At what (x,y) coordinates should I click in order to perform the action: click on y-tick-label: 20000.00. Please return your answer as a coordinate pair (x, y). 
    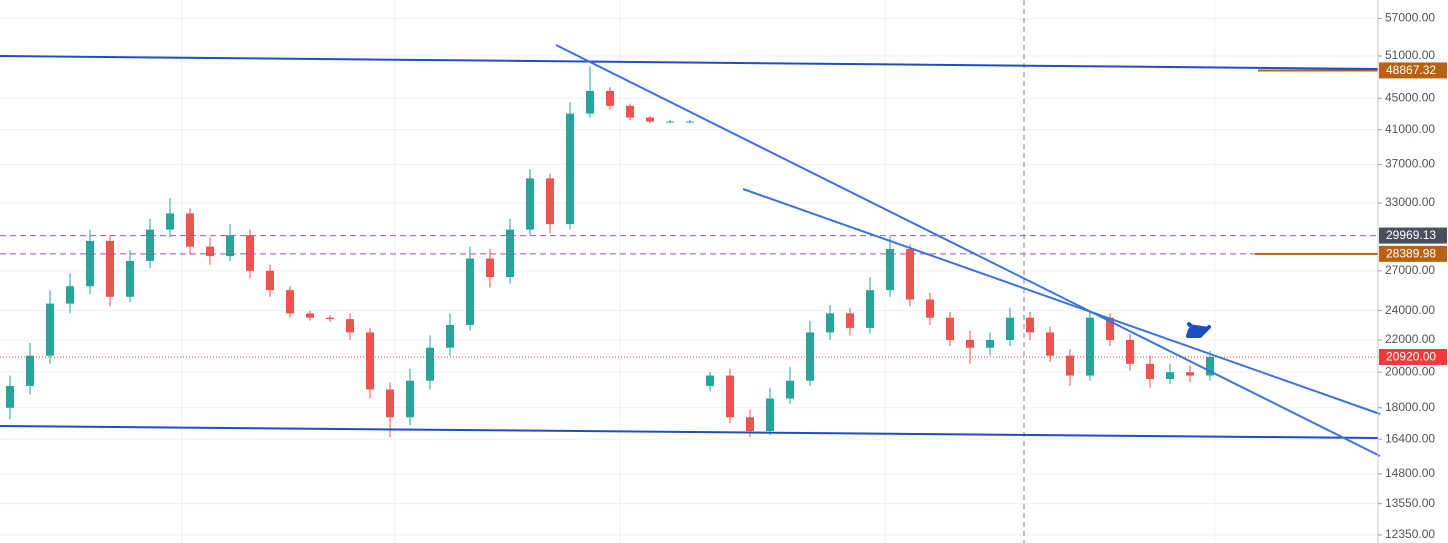
    Looking at the image, I should click on (1410, 371).